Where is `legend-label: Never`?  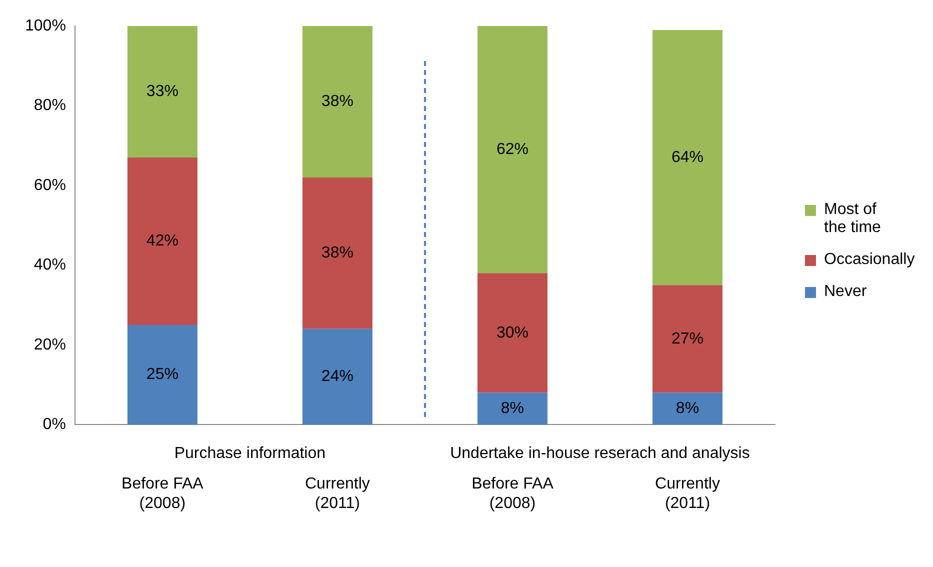
legend-label: Never is located at coordinates (845, 292).